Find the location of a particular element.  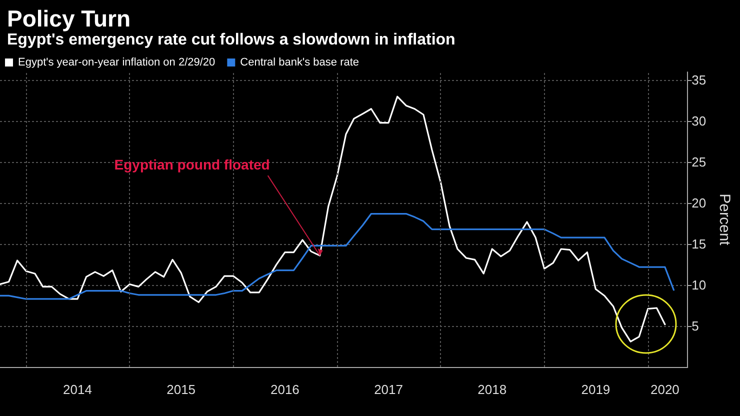

x-tick-label: 2020 is located at coordinates (665, 389).